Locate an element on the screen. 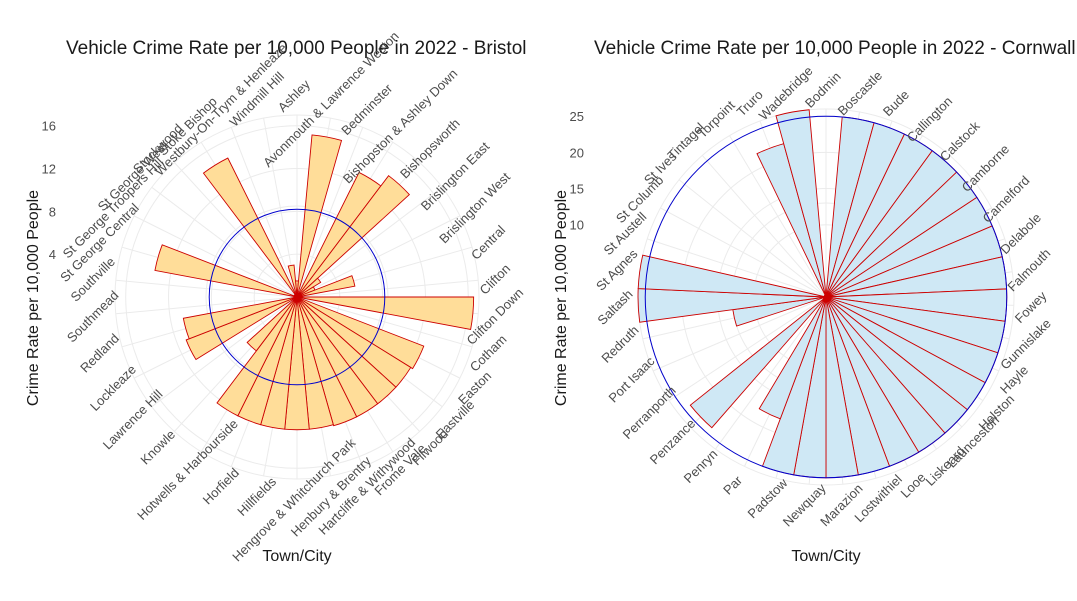  bristol-bar-windmill-hill is located at coordinates (292, 281).